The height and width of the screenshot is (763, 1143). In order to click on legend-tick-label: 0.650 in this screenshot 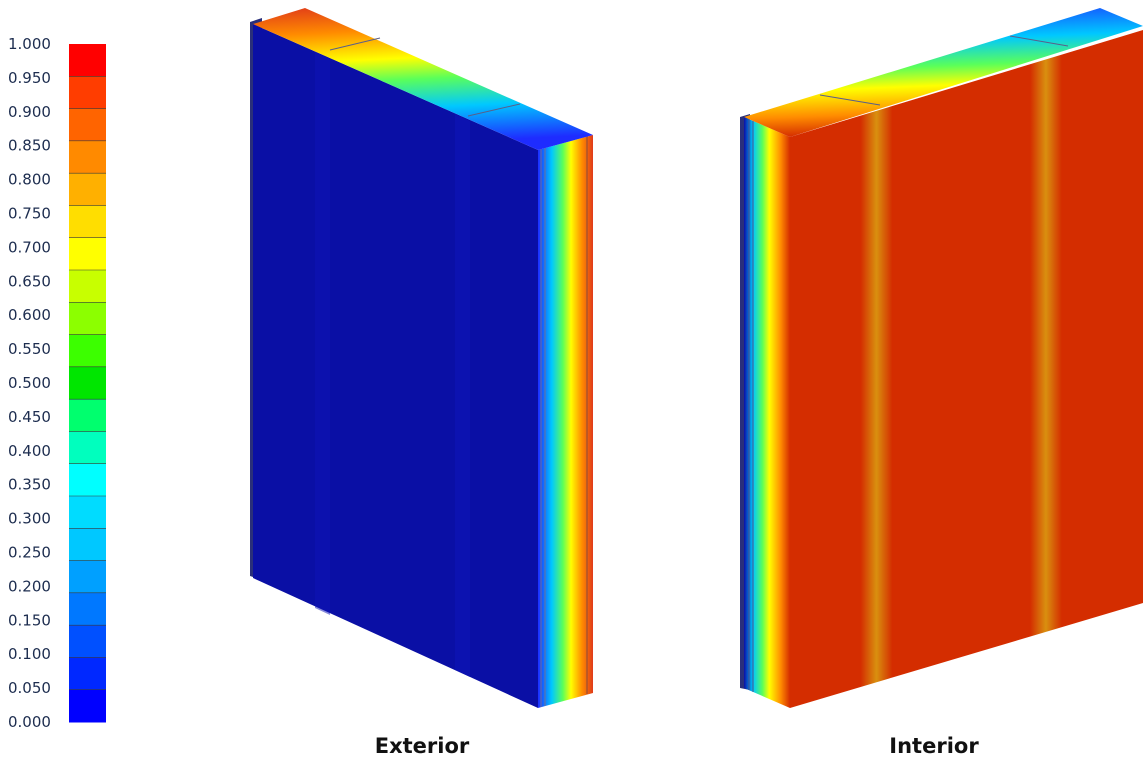, I will do `click(29, 281)`.